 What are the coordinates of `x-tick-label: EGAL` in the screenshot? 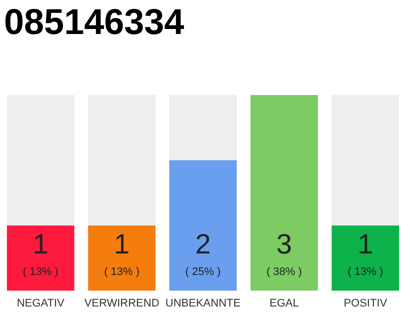 It's located at (284, 303).